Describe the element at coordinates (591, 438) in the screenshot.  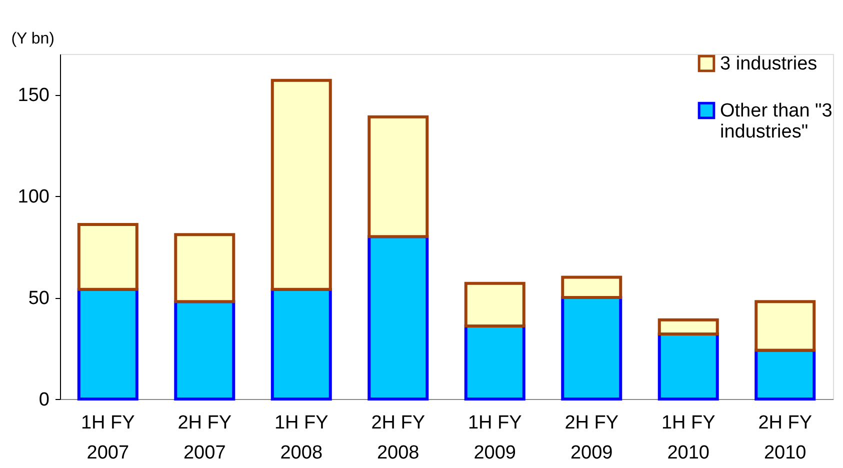
I see `x-tick-label: 2H FY 2009` at that location.